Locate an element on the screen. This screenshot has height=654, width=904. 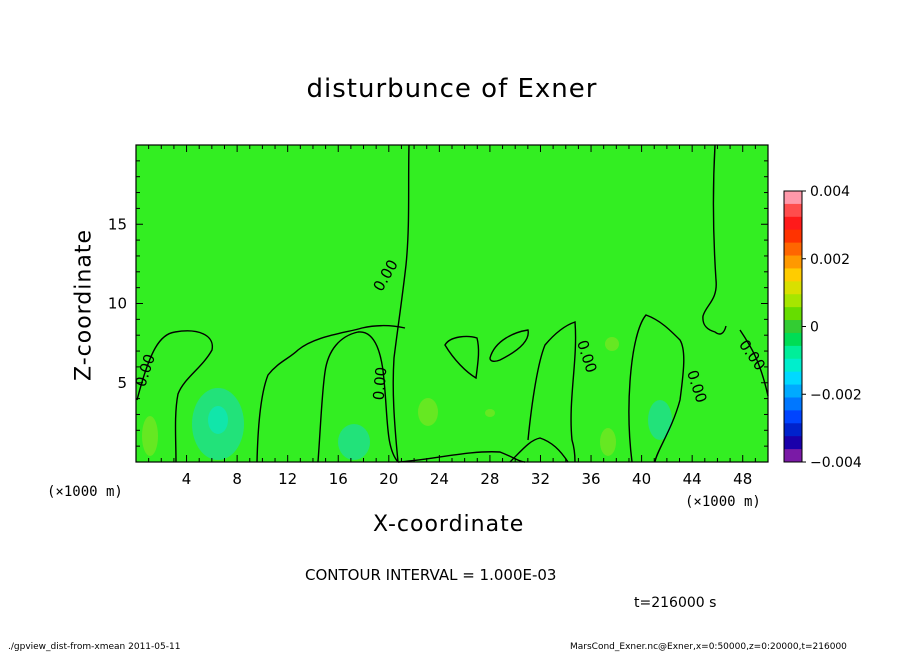
time-stamp: t=216000 s is located at coordinates (675, 603).